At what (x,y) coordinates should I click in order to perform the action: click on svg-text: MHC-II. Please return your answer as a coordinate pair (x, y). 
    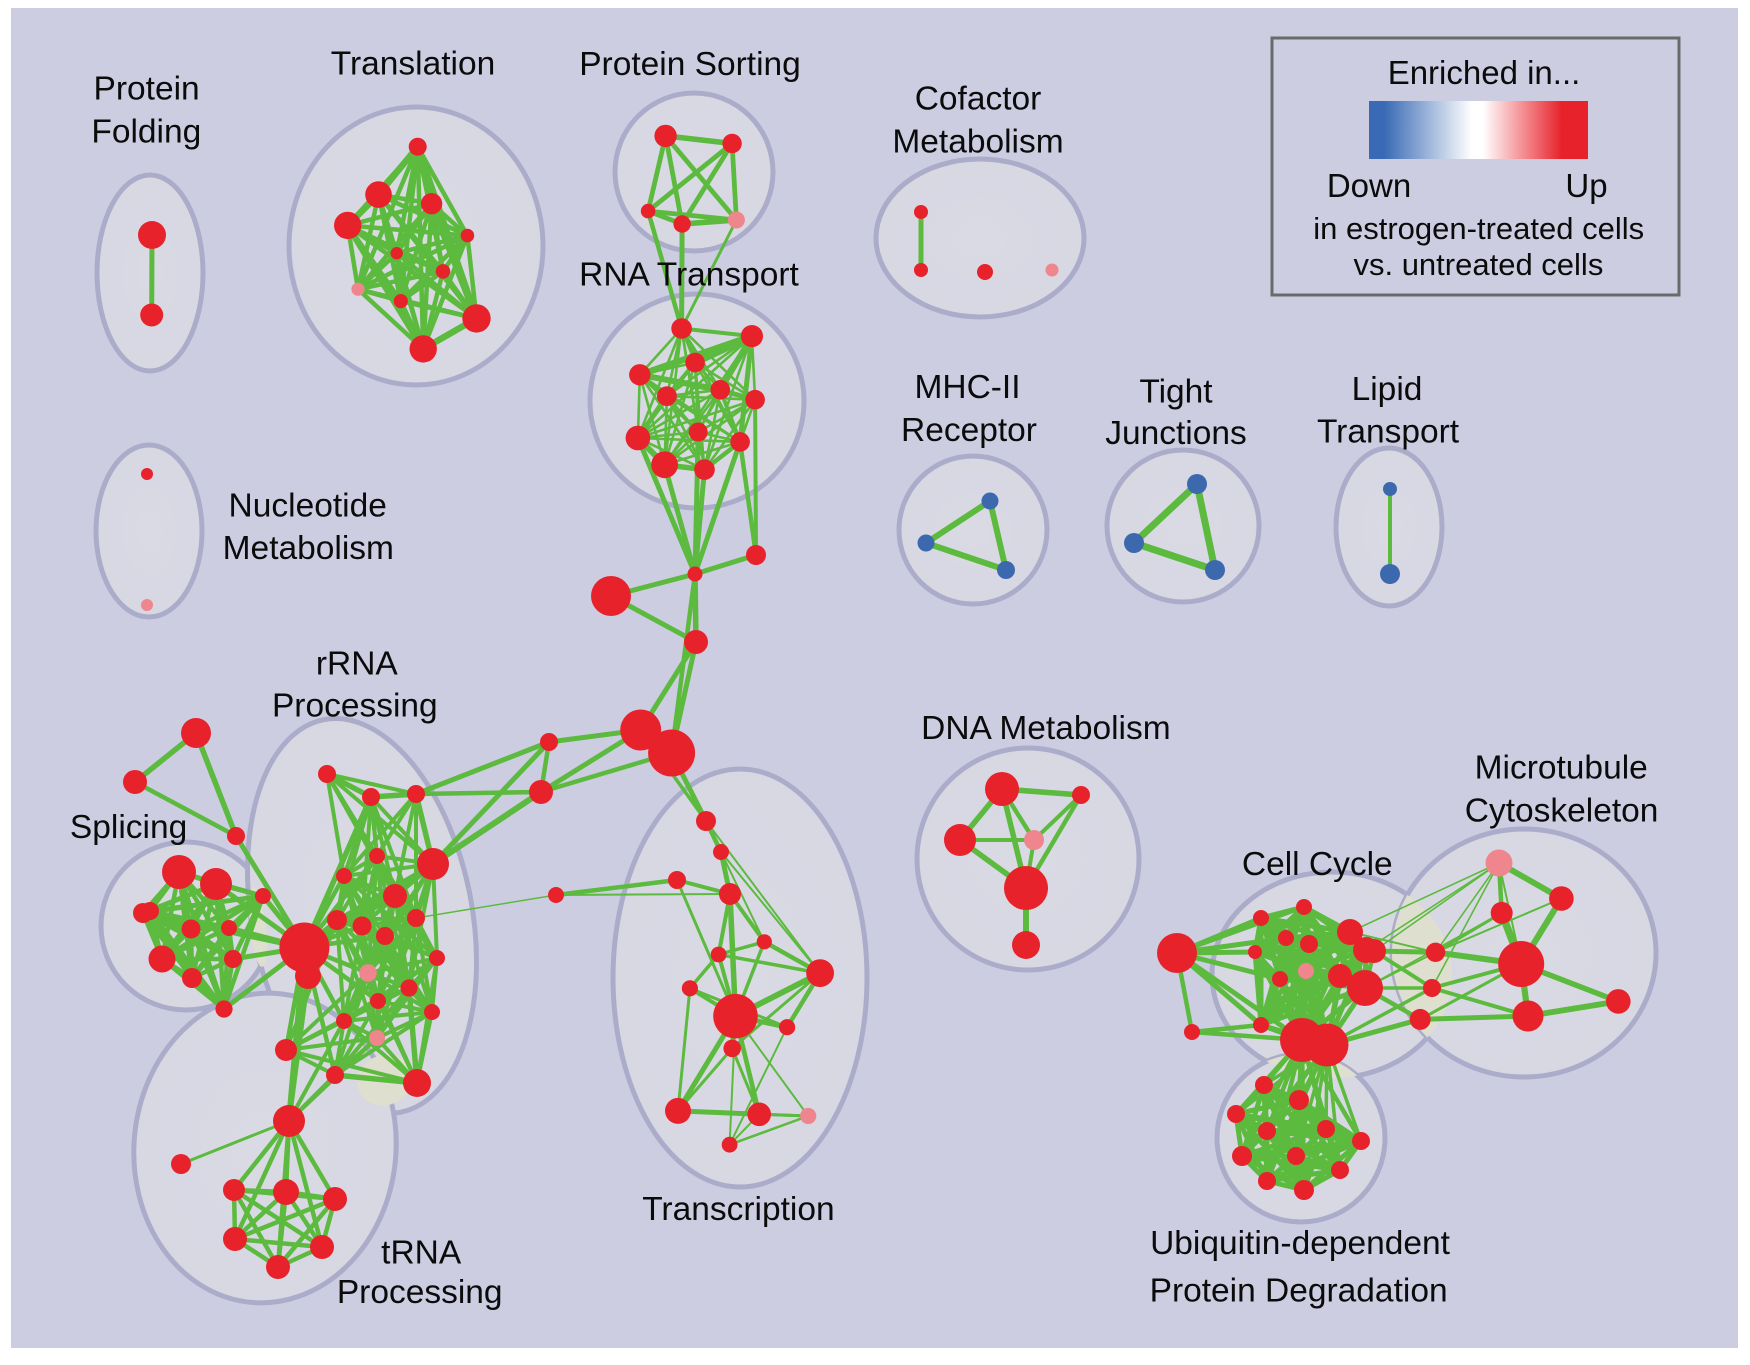
    Looking at the image, I should click on (967, 387).